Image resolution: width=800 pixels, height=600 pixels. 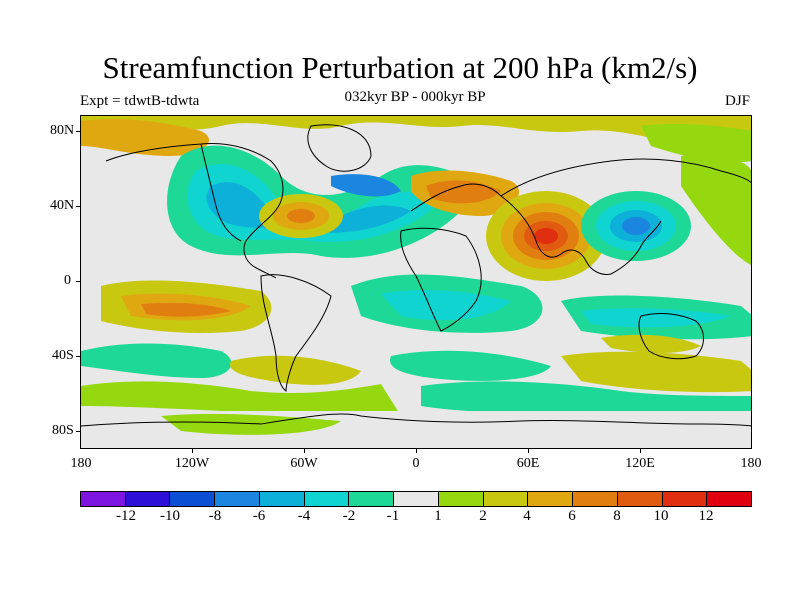 I want to click on colorbar-label: 12, so click(x=706, y=516).